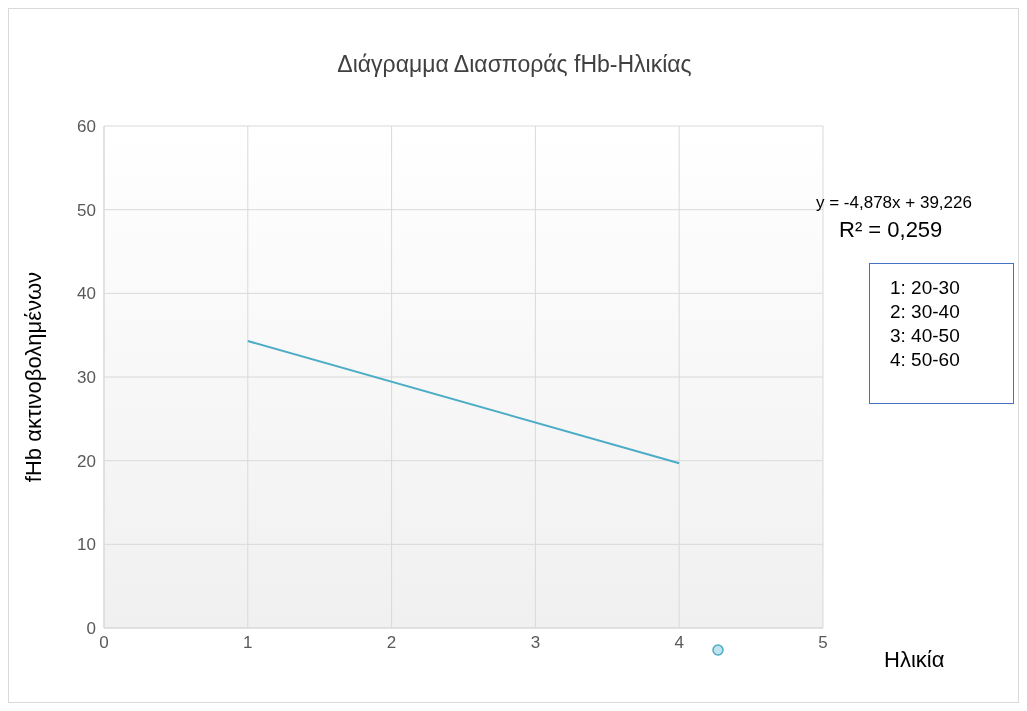 Image resolution: width=1027 pixels, height=711 pixels. What do you see at coordinates (894, 203) in the screenshot?
I see `annotation: y = -4,878x + 39,226` at bounding box center [894, 203].